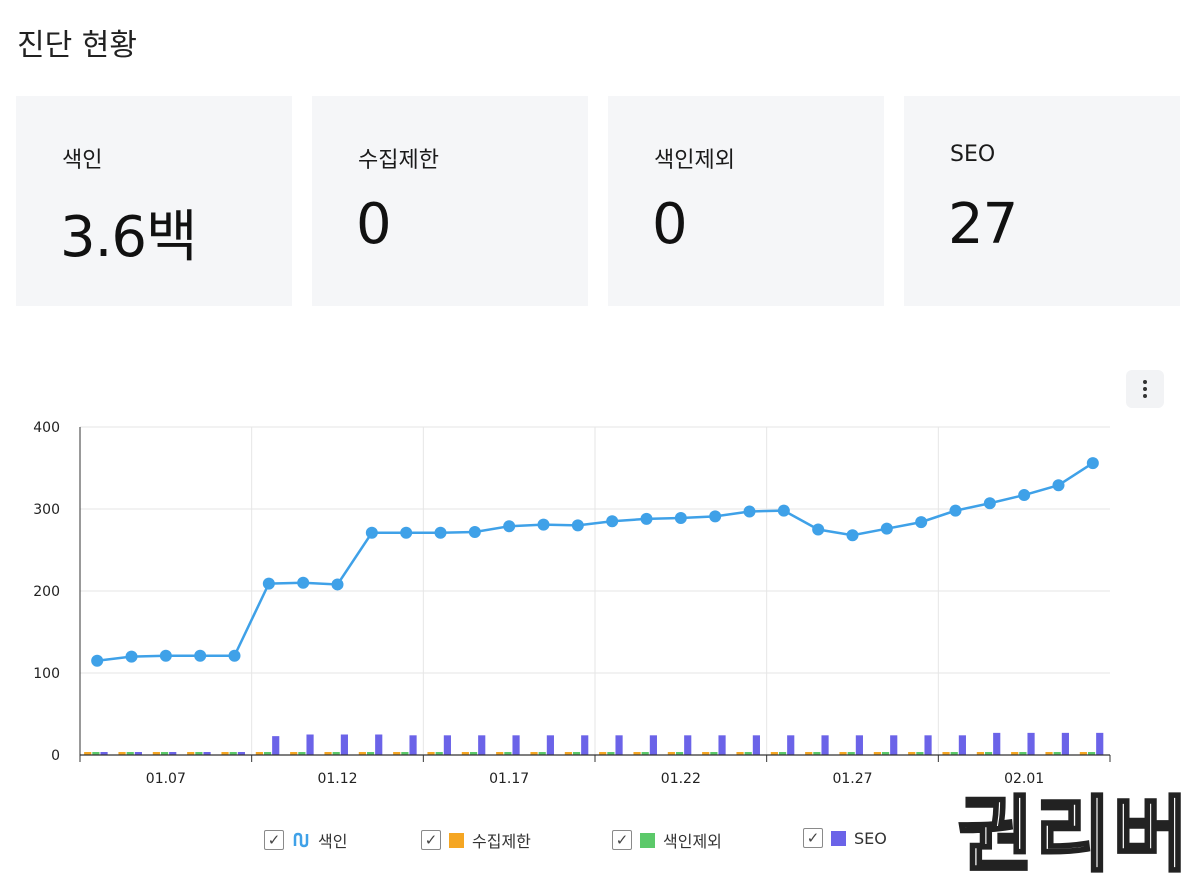  I want to click on y-tick-label: 200, so click(46, 592).